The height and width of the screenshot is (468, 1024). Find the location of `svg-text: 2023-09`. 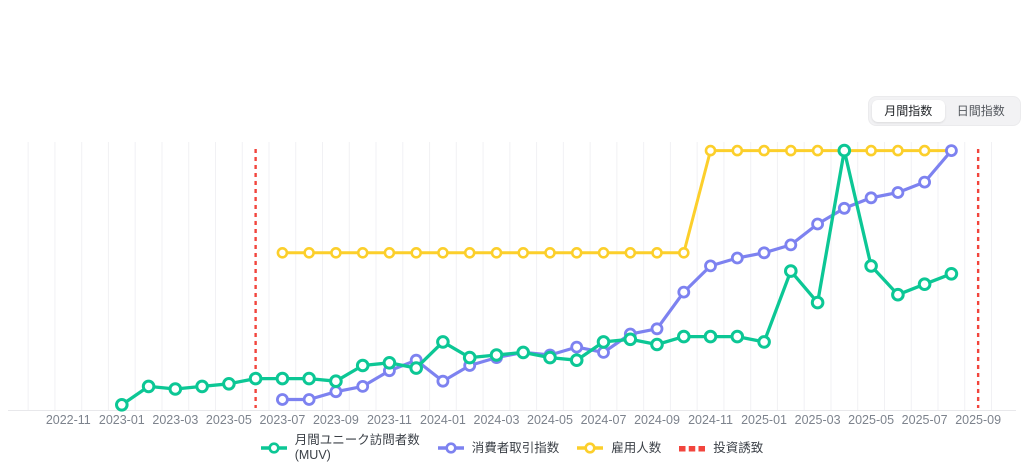

svg-text: 2023-09 is located at coordinates (336, 420).